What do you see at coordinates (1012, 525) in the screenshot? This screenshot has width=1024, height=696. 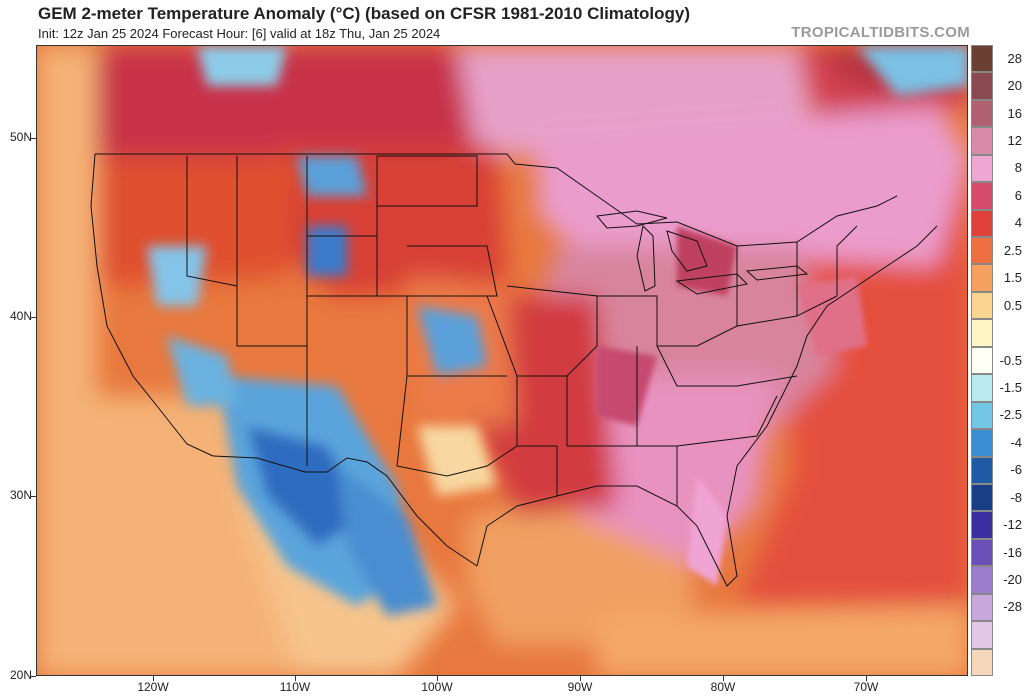 I see `legend-label: -12` at bounding box center [1012, 525].